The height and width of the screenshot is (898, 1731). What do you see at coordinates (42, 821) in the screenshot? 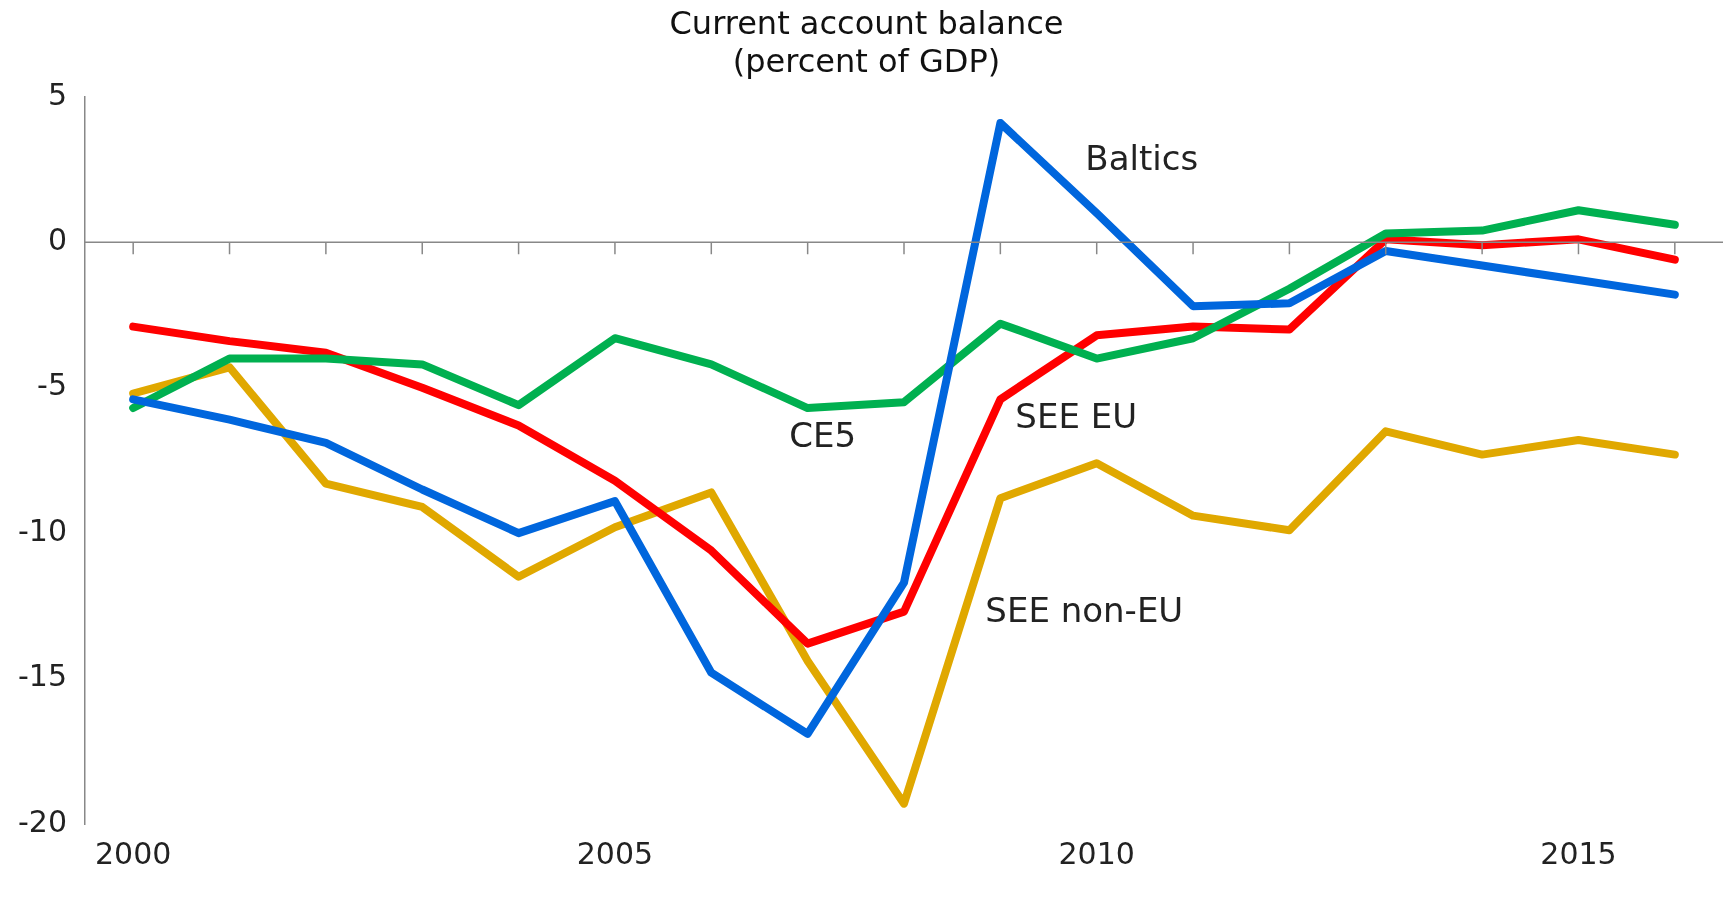
I see `y-tick-label: -20` at bounding box center [42, 821].